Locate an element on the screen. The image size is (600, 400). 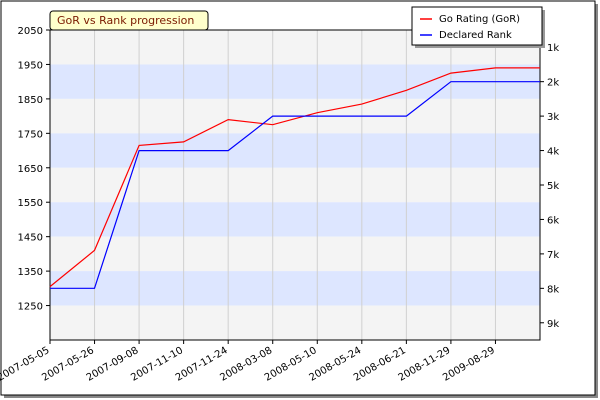
y-axis-right: 1k 2k 3k 4k 5k 6k 7k 8k 9k is located at coordinates (549, 186).